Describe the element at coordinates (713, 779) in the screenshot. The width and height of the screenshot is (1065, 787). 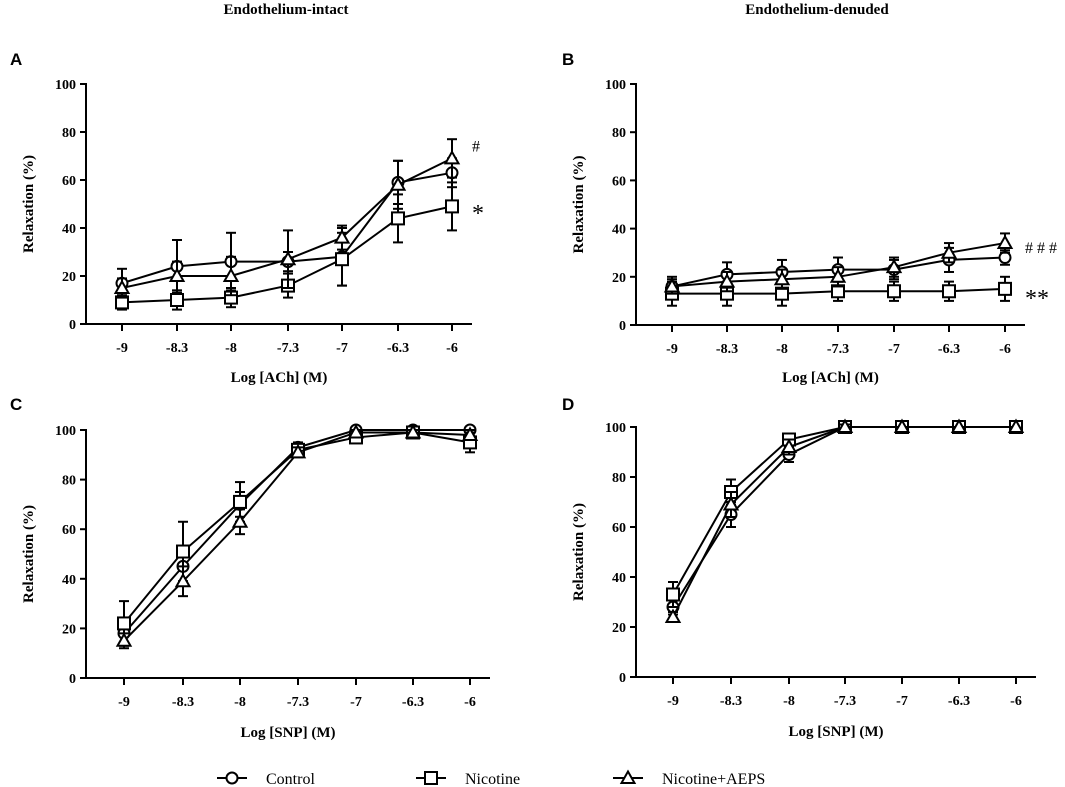
I see `legend-label: Nicotine+AEPS` at that location.